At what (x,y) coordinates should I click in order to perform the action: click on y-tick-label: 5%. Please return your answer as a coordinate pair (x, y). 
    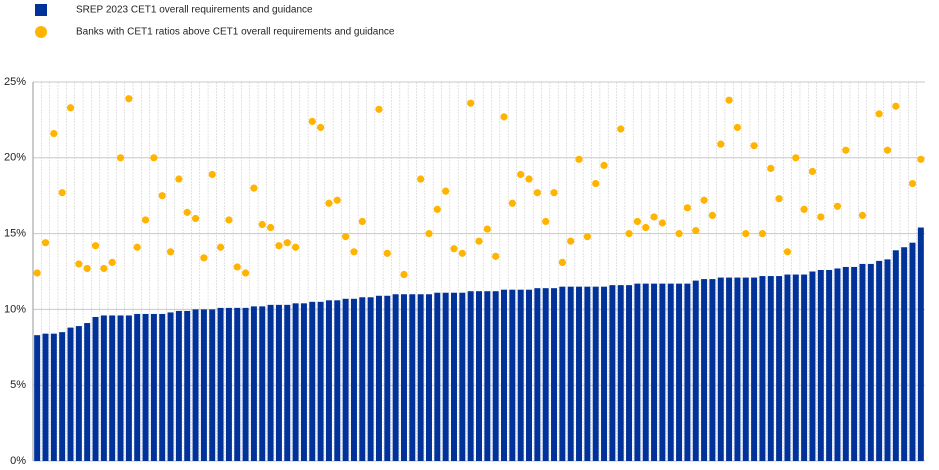
    Looking at the image, I should click on (18, 385).